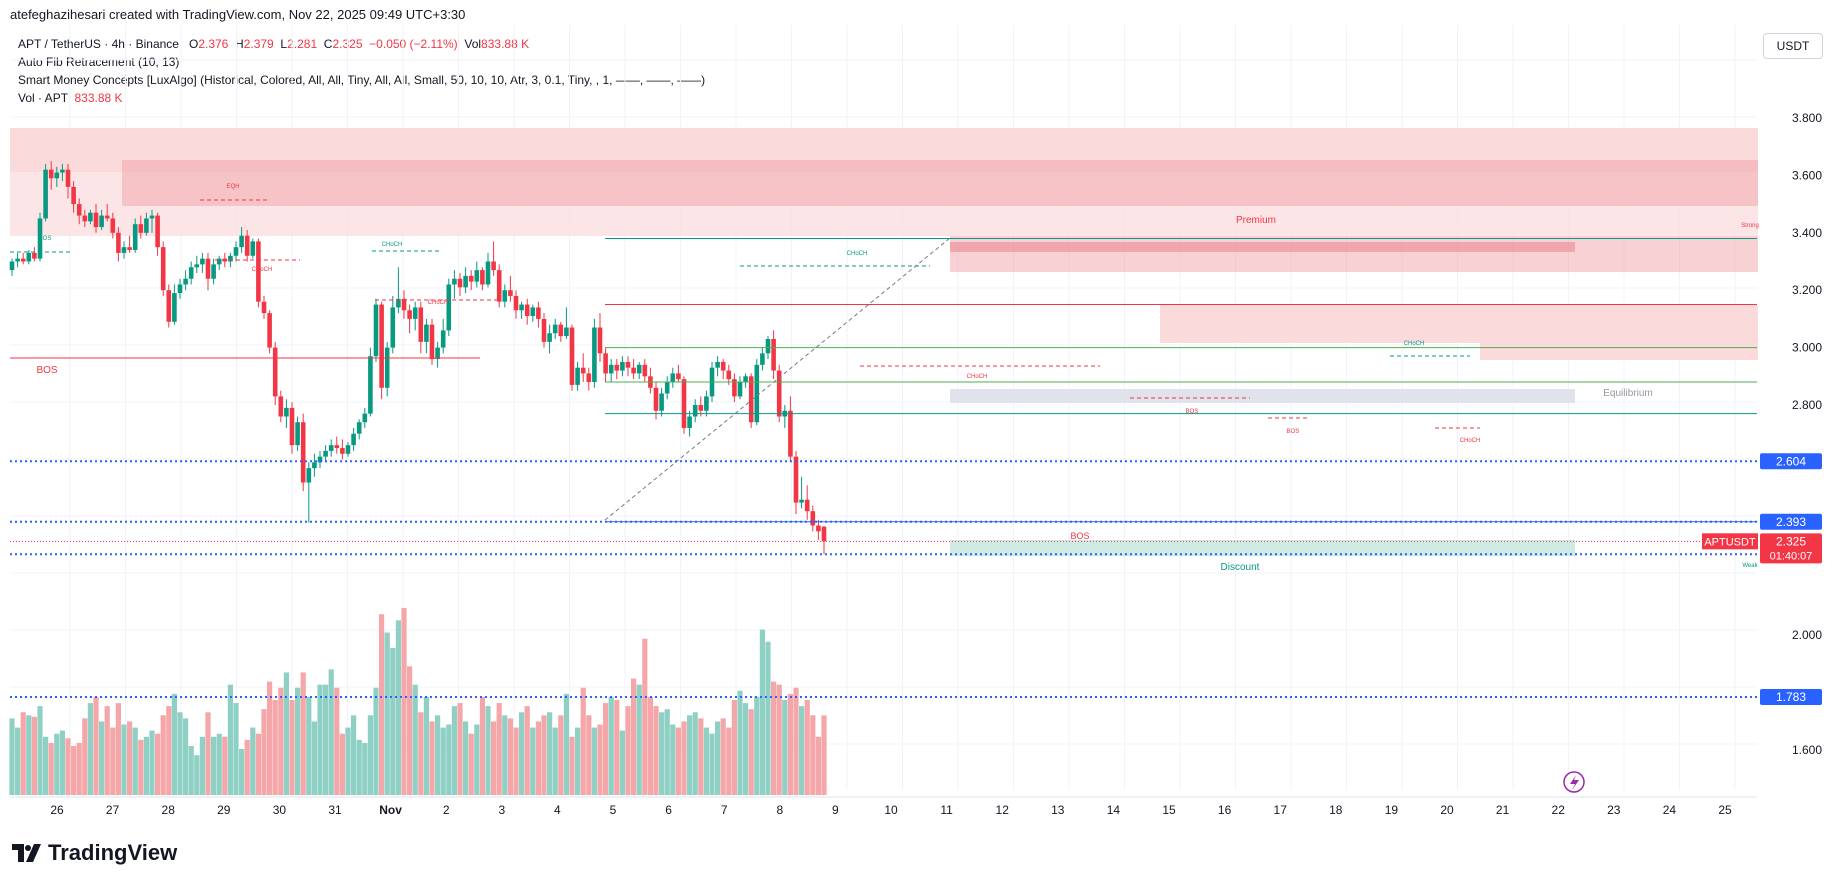 The height and width of the screenshot is (883, 1835). What do you see at coordinates (113, 810) in the screenshot?
I see `time-tick-label: 27` at bounding box center [113, 810].